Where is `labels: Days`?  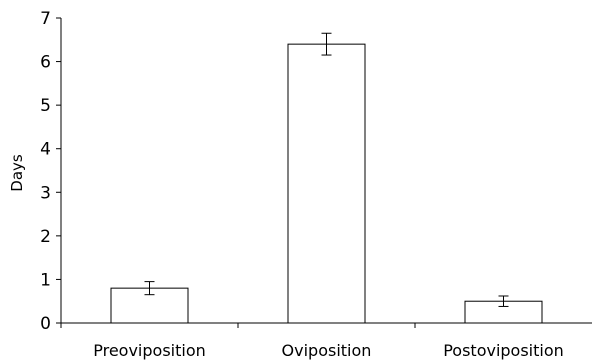
labels: Days is located at coordinates (17, 173).